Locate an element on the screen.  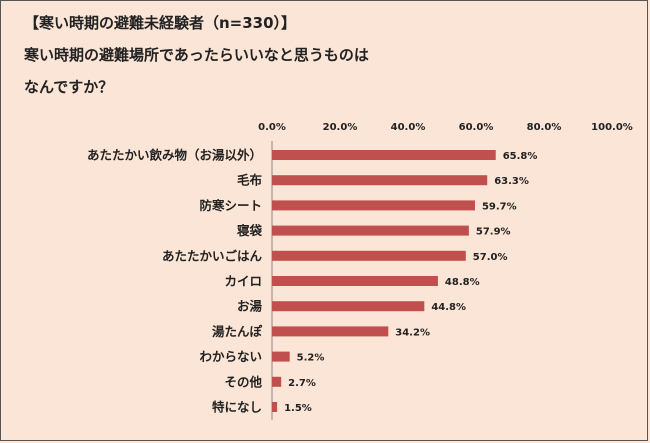
category-label: その他 is located at coordinates (243, 381).